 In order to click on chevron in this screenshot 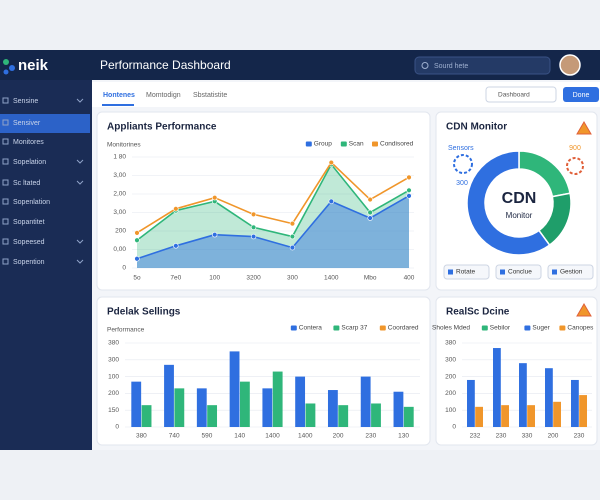, I will do `click(80, 241)`.